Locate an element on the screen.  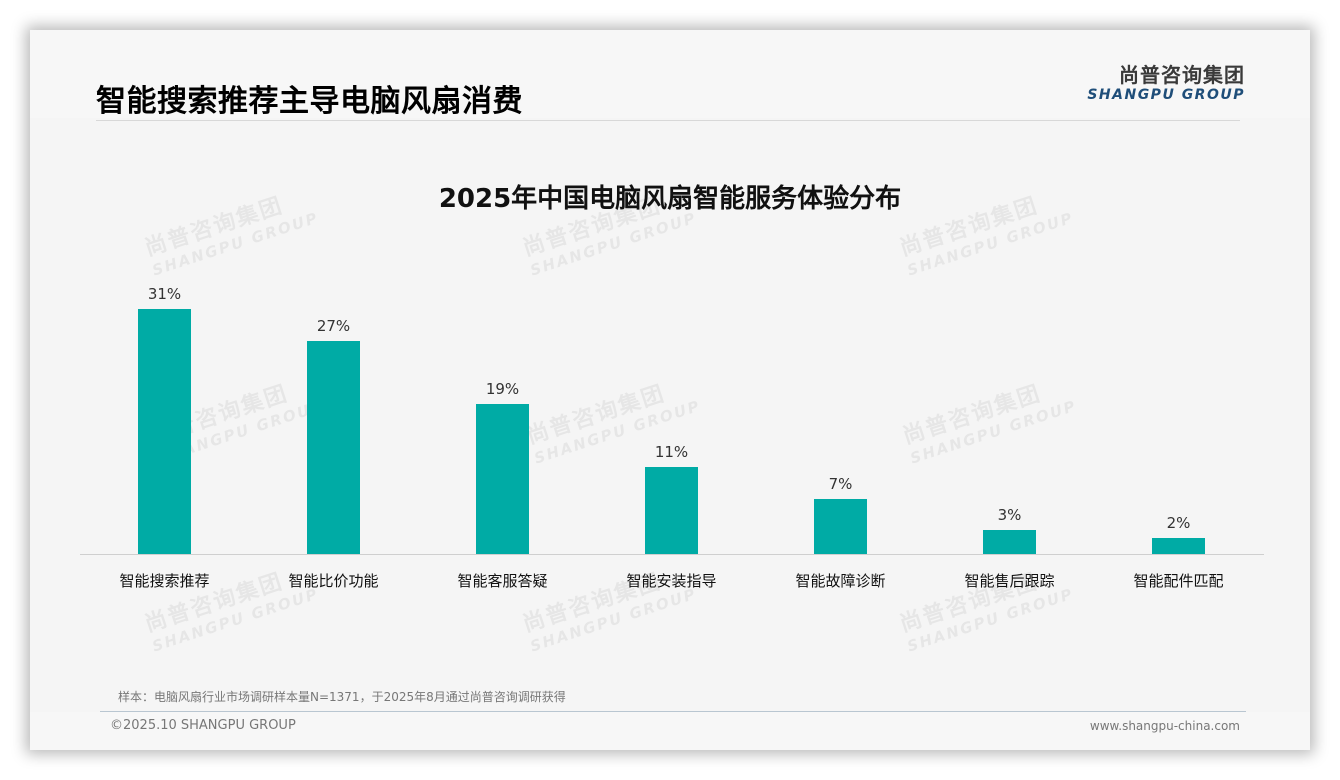
x-axis-category-label: 智能配件匹配 is located at coordinates (1178, 581).